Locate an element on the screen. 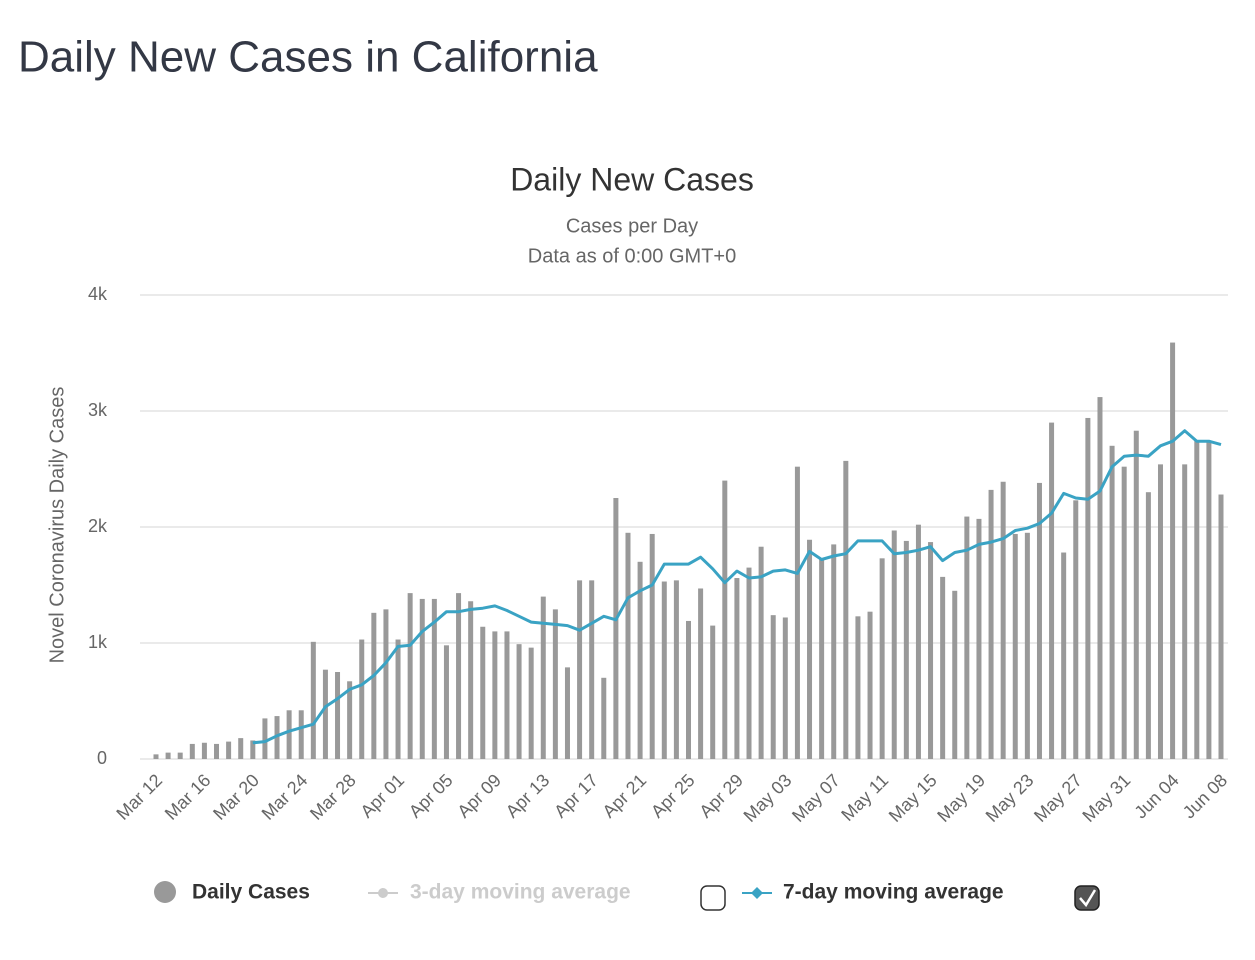 Image resolution: width=1255 pixels, height=960 pixels. x-tick-label: May 07 is located at coordinates (816, 798).